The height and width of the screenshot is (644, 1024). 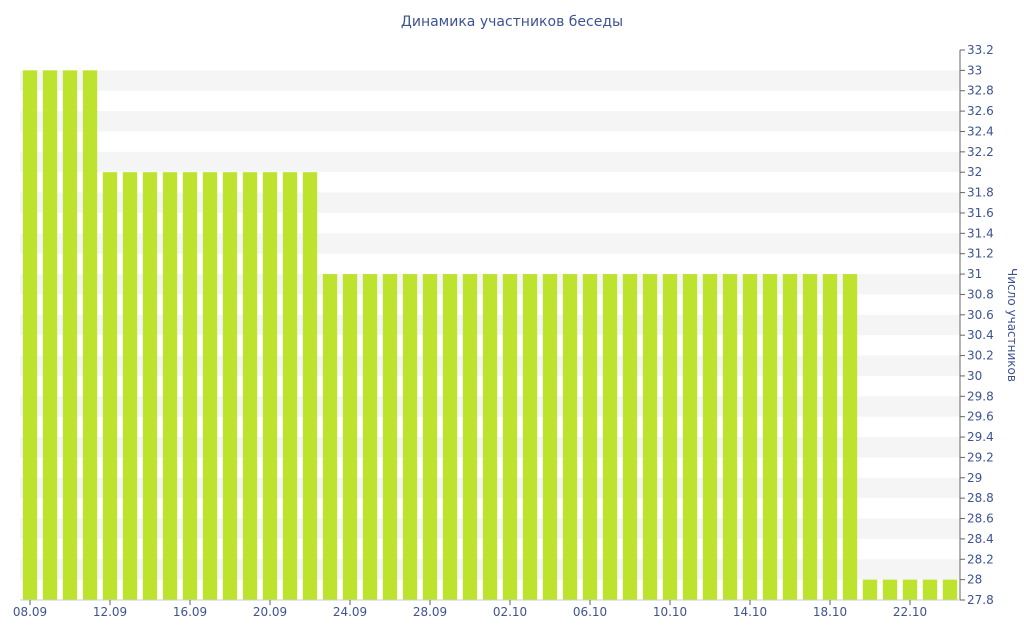 What do you see at coordinates (350, 612) in the screenshot?
I see `x-tick-label: 24.09` at bounding box center [350, 612].